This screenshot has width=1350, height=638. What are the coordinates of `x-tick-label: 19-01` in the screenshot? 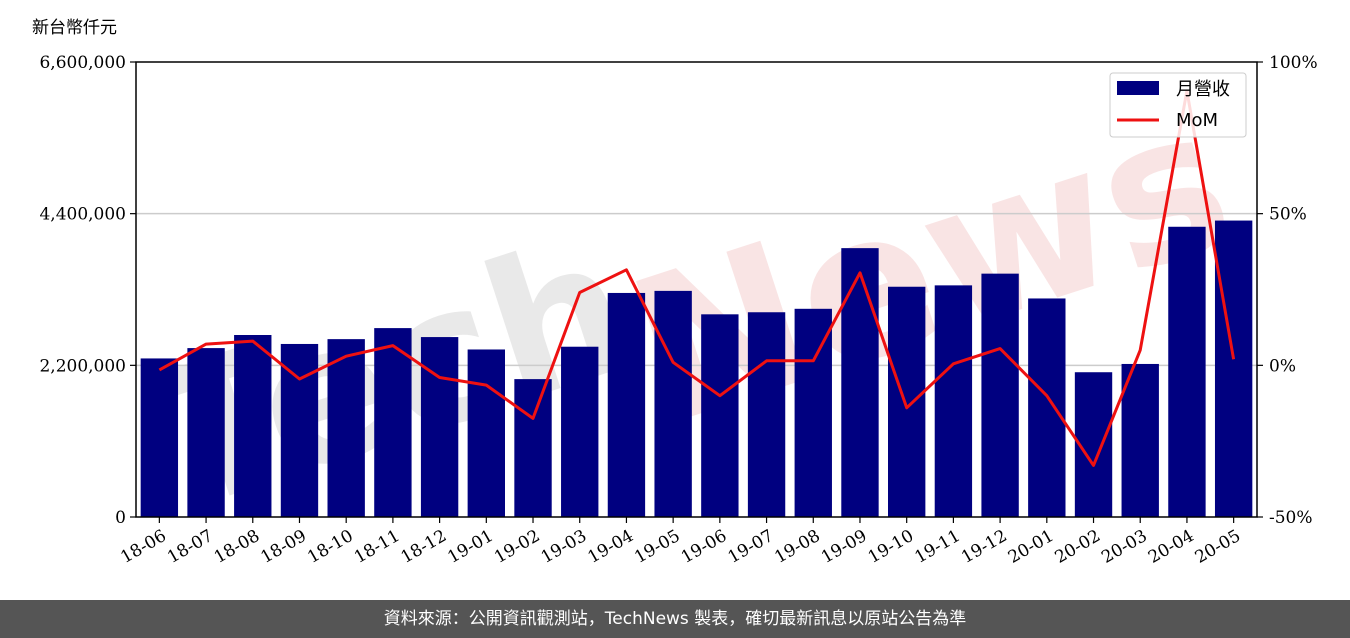 It's located at (470, 547).